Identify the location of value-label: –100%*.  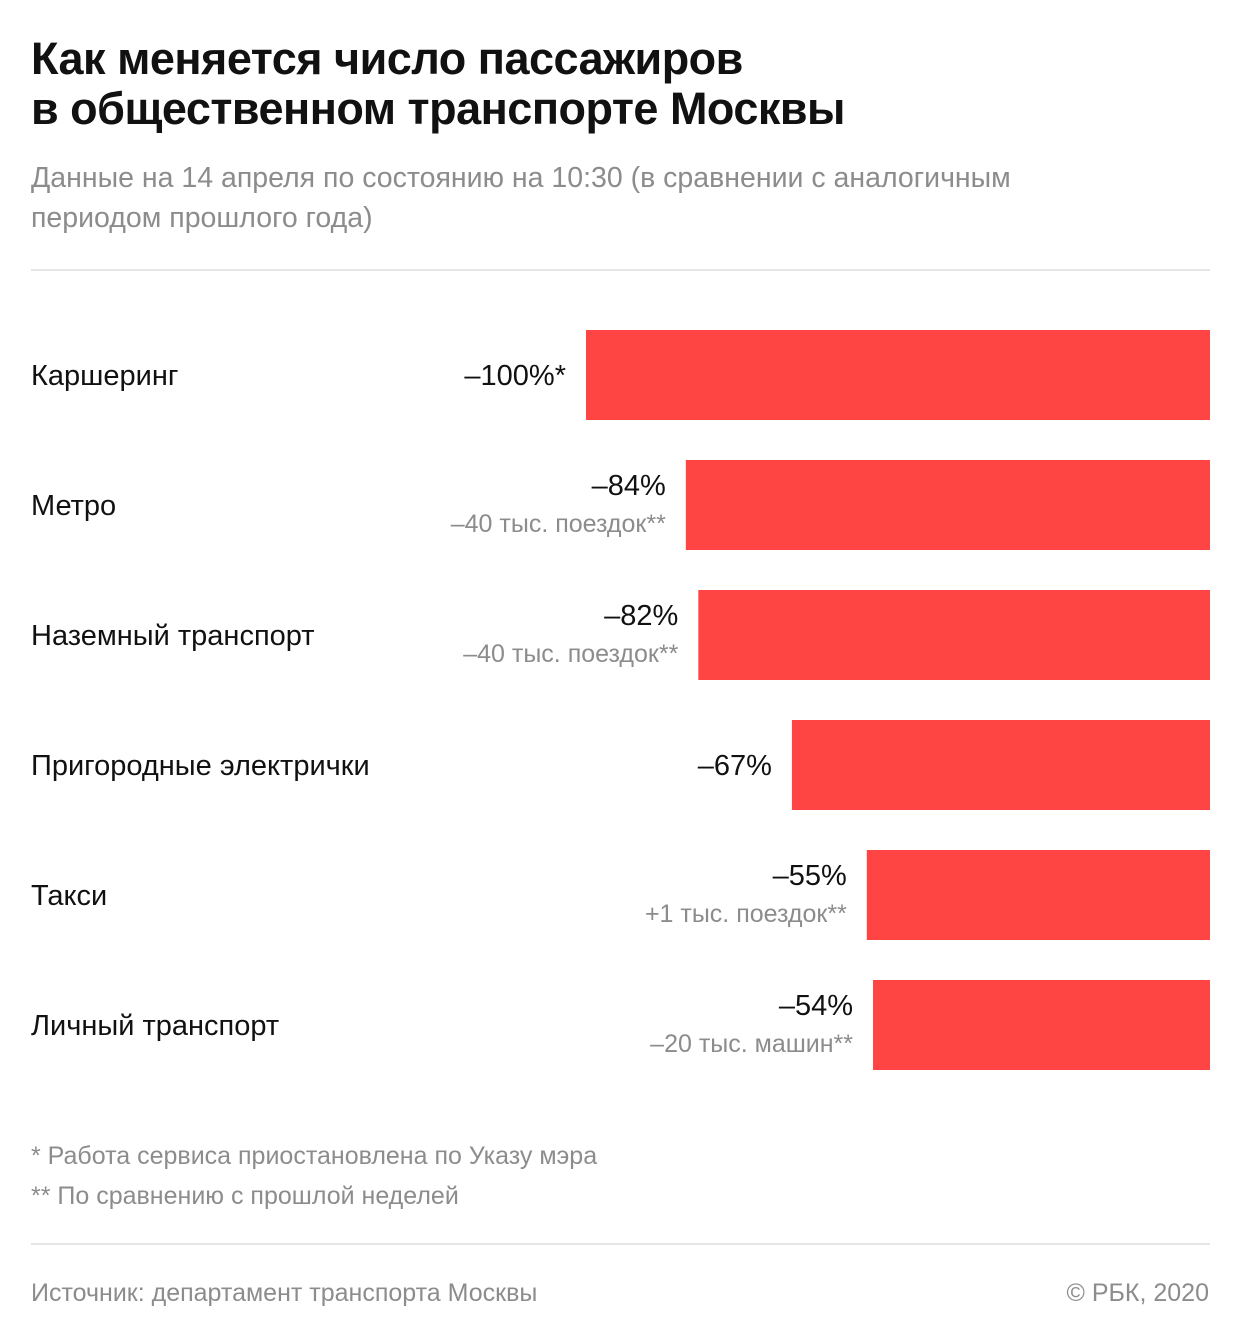
(515, 376).